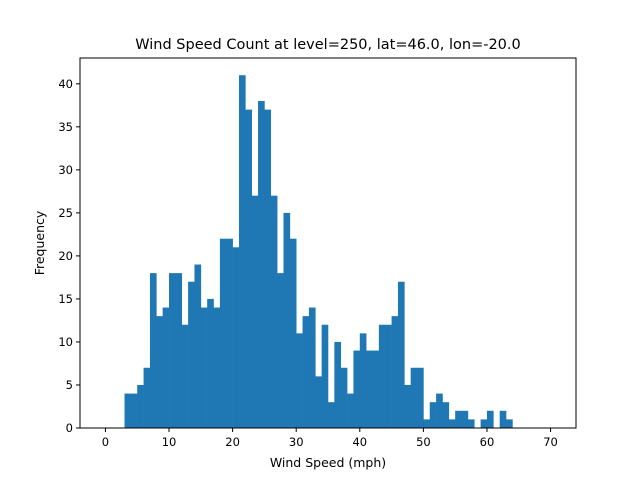 The image size is (640, 484). What do you see at coordinates (65, 213) in the screenshot?
I see `y-tick-label: 25` at bounding box center [65, 213].